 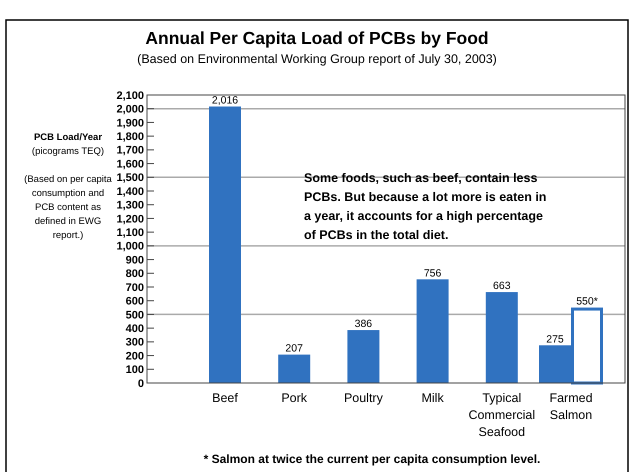 I want to click on y-tick-label: 900, so click(x=135, y=260).